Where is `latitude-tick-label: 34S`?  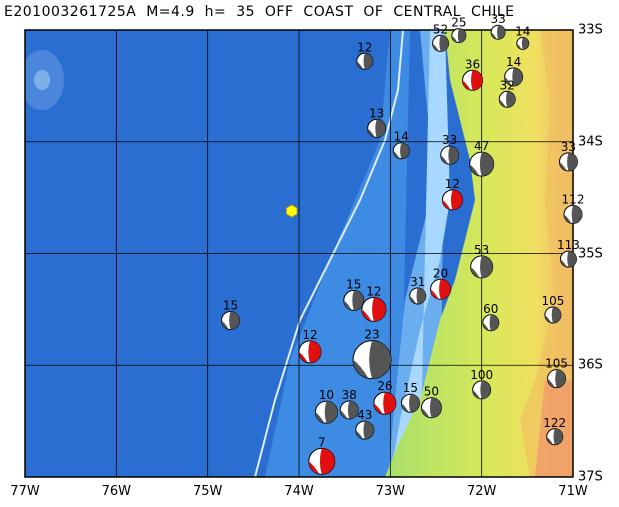 latitude-tick-label: 34S is located at coordinates (590, 142).